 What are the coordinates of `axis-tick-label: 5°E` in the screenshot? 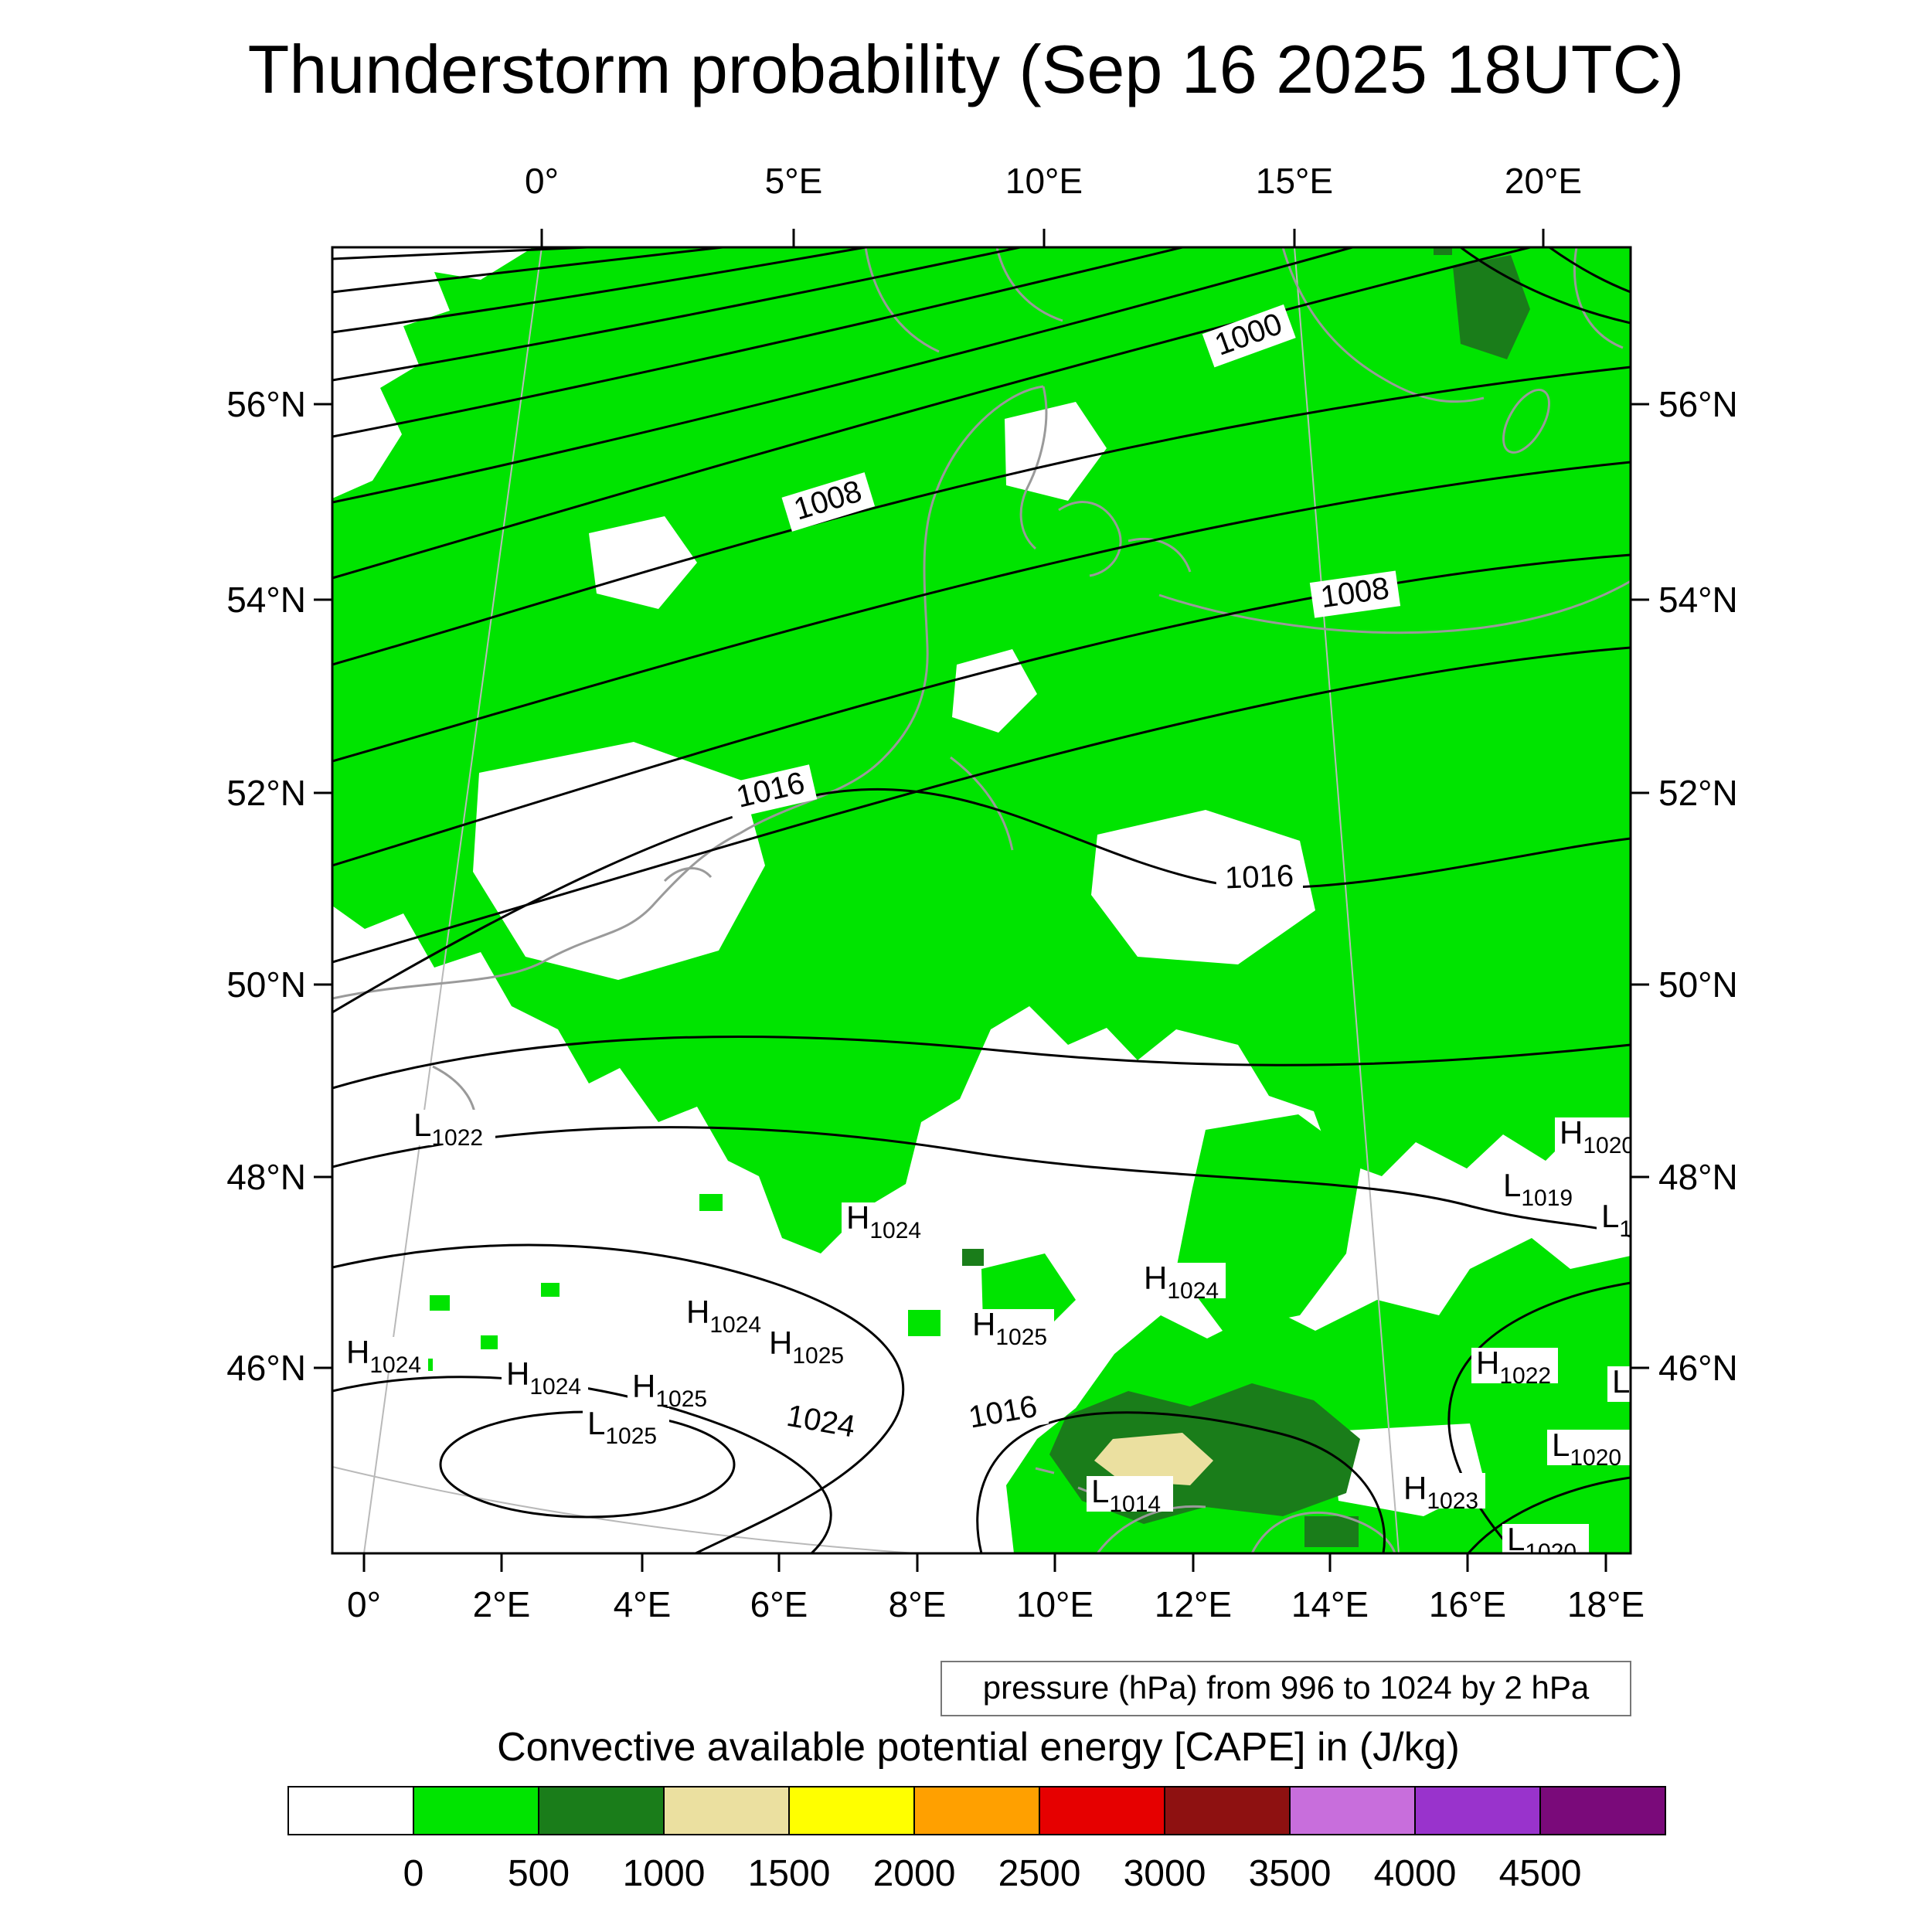 It's located at (794, 181).